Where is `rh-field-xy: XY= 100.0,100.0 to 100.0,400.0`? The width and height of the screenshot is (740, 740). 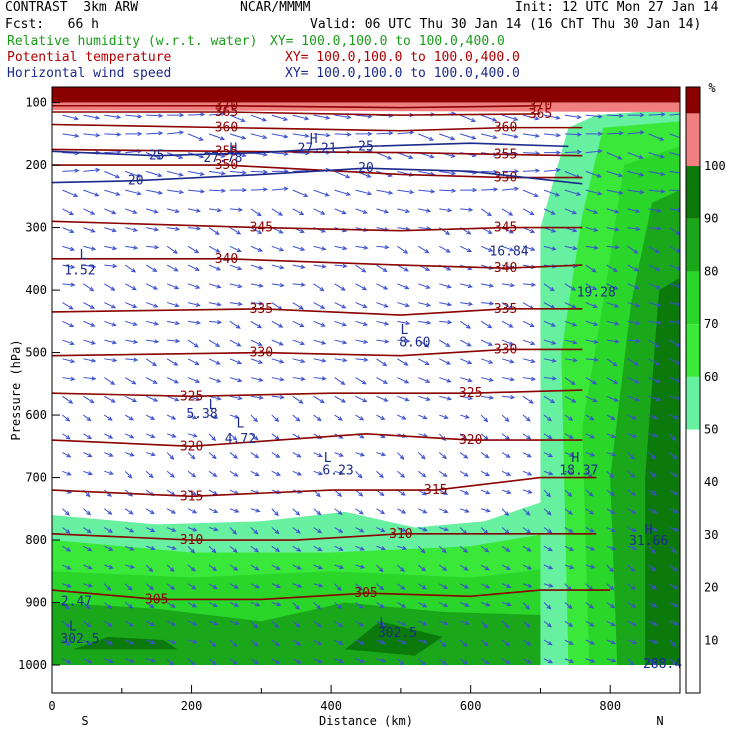
rh-field-xy: XY= 100.0,100.0 to 100.0,400.0 is located at coordinates (387, 41).